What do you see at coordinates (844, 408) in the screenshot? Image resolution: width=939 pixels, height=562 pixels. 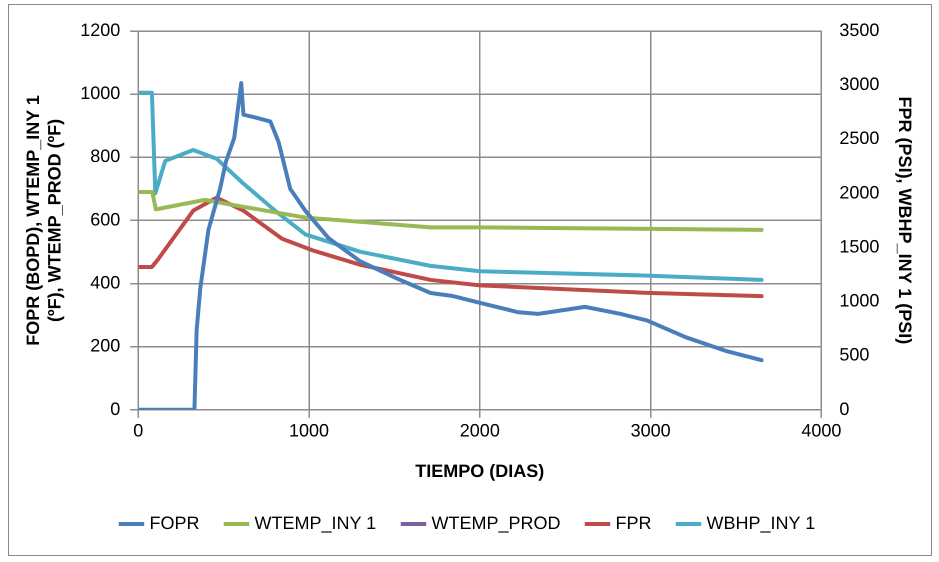 I see `y2-tick-label: 0` at bounding box center [844, 408].